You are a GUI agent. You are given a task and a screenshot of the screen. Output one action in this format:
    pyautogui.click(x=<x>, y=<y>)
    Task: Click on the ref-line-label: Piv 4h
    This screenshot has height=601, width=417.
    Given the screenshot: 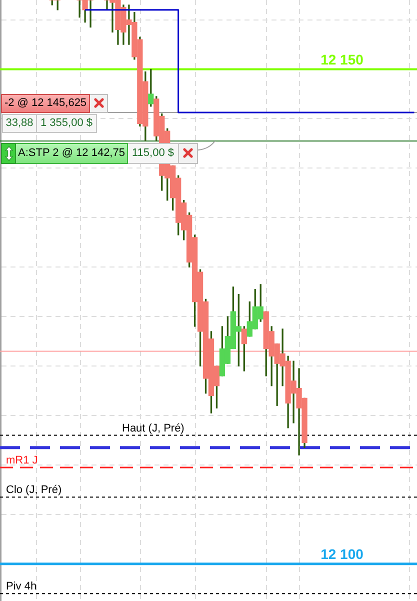 What is the action you would take?
    pyautogui.click(x=21, y=586)
    